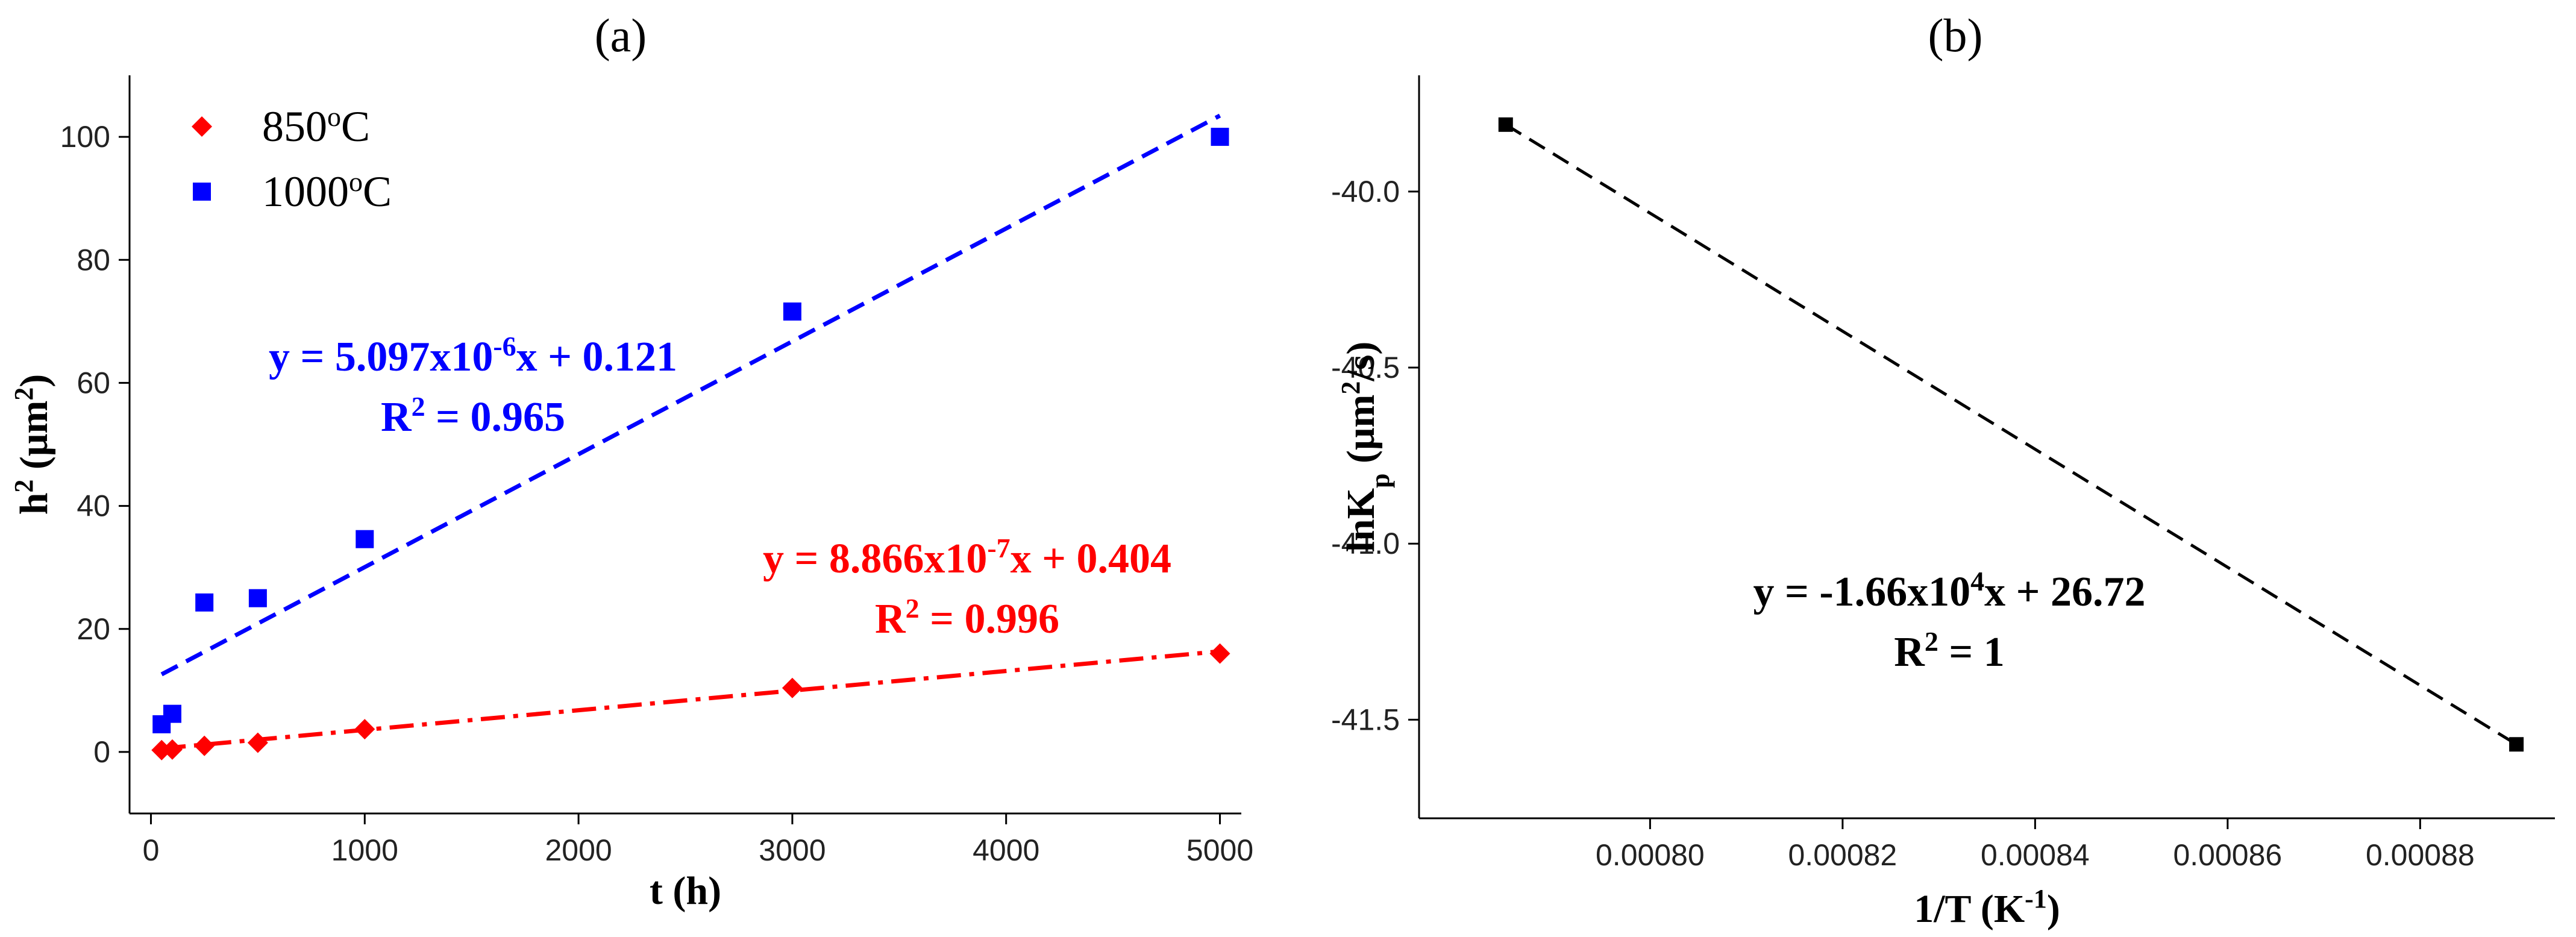  Describe the element at coordinates (685, 891) in the screenshot. I see `x-axis-title: t (h)` at that location.